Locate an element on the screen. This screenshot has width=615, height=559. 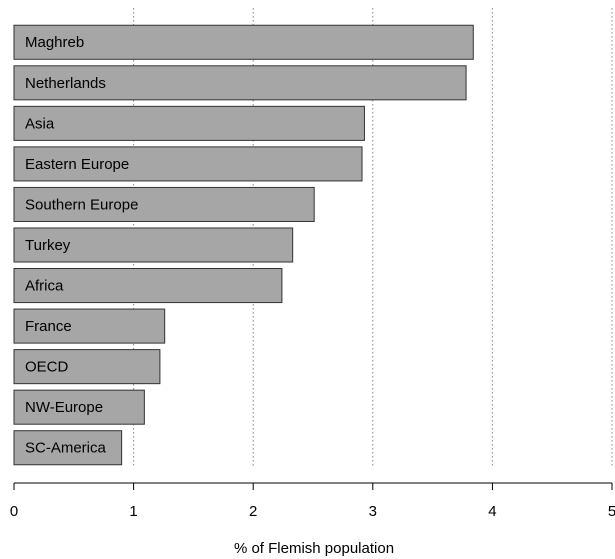
category-label: Southern Europe is located at coordinates (81, 204).